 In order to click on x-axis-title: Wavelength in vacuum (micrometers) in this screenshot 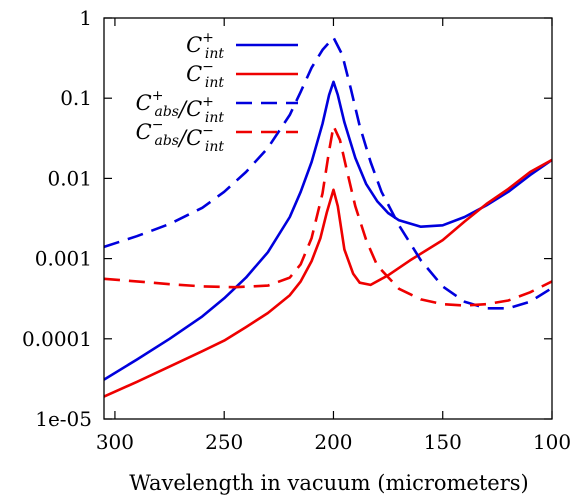, I will do `click(329, 483)`.